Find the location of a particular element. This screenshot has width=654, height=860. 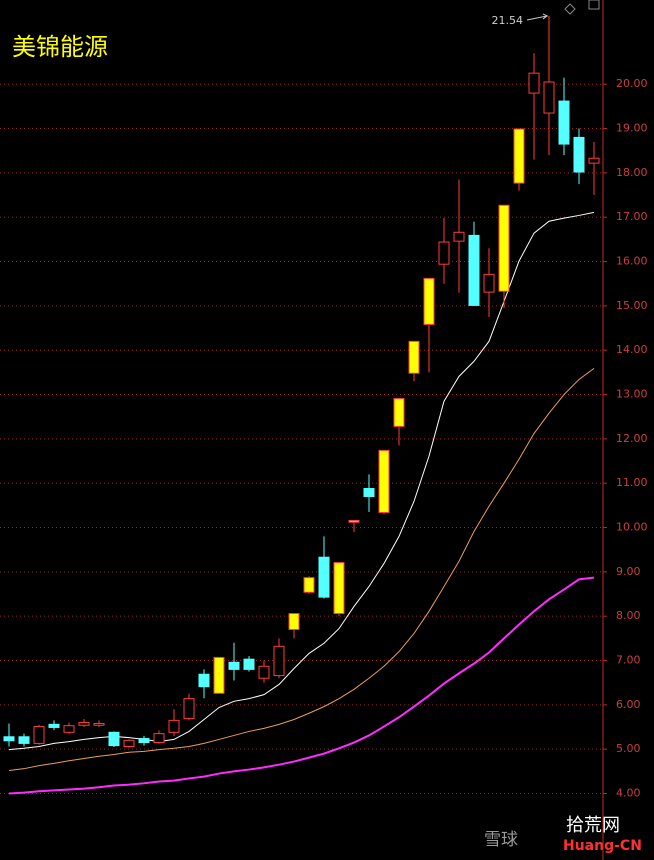

y-tick-label: 5.00 is located at coordinates (628, 748).